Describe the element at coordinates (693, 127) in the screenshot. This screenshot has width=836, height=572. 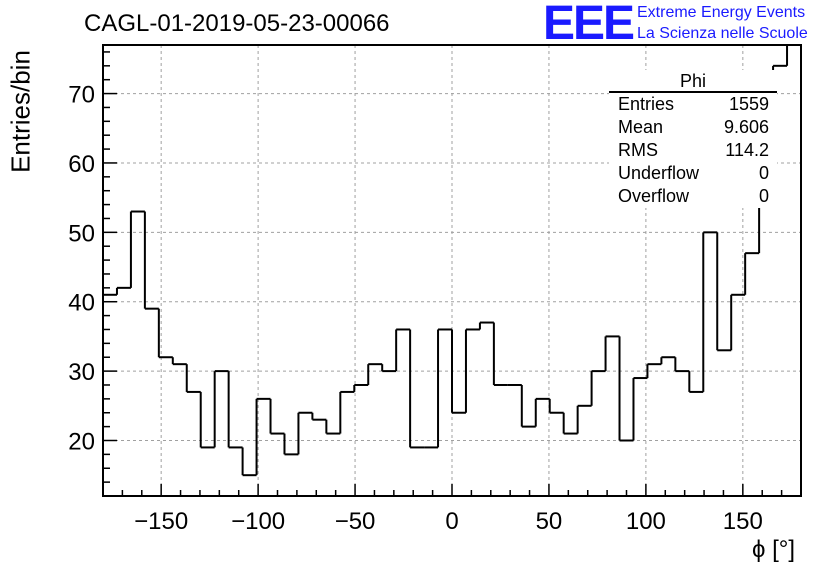
I see `stats-row-mean: Mean 9.606` at that location.